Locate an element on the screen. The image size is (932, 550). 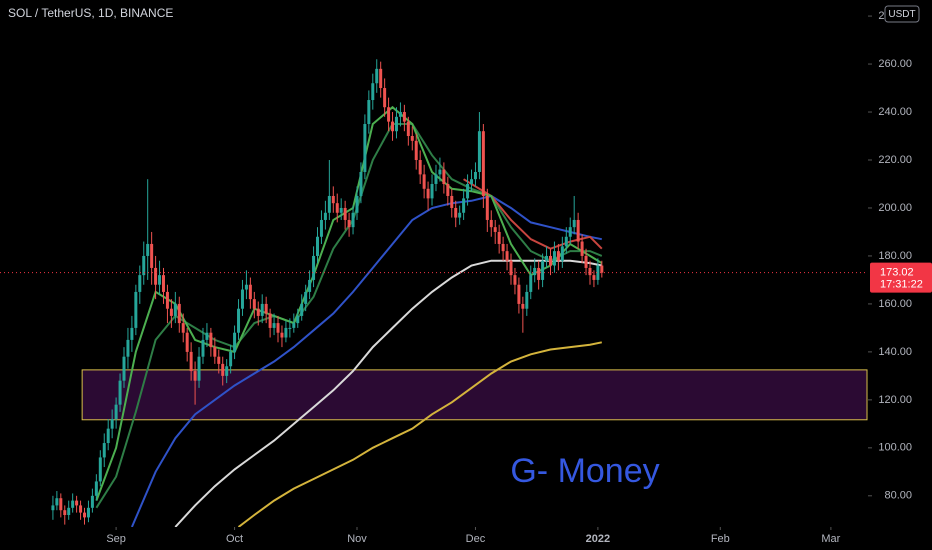
x-tick-label: Oct is located at coordinates (234, 539).